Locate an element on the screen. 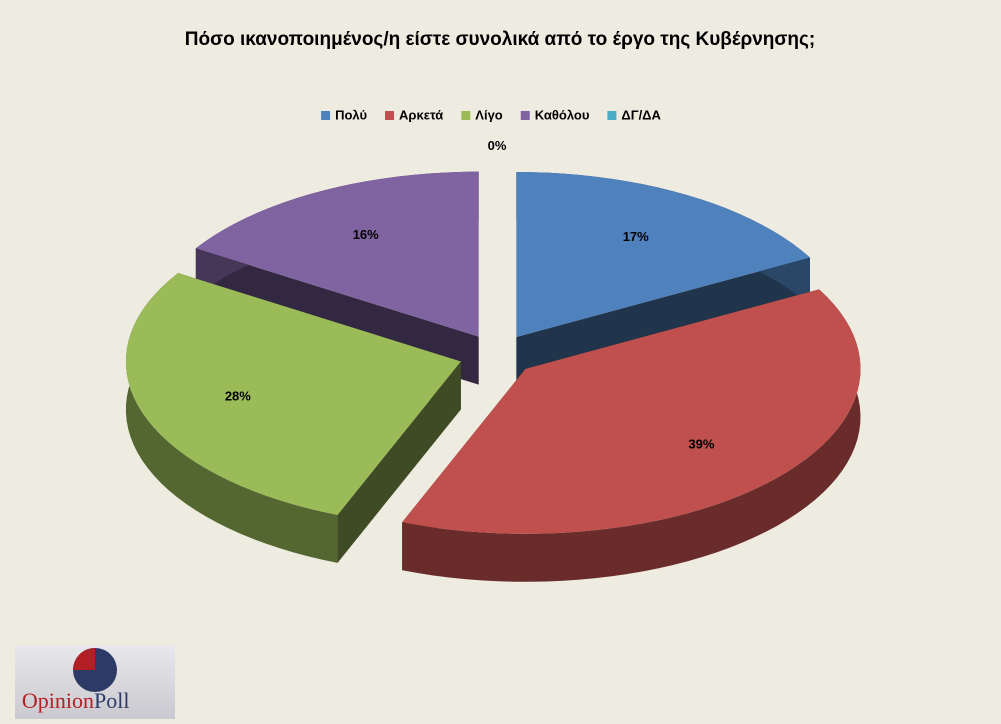 The width and height of the screenshot is (1001, 724). data-label: 0% is located at coordinates (497, 145).